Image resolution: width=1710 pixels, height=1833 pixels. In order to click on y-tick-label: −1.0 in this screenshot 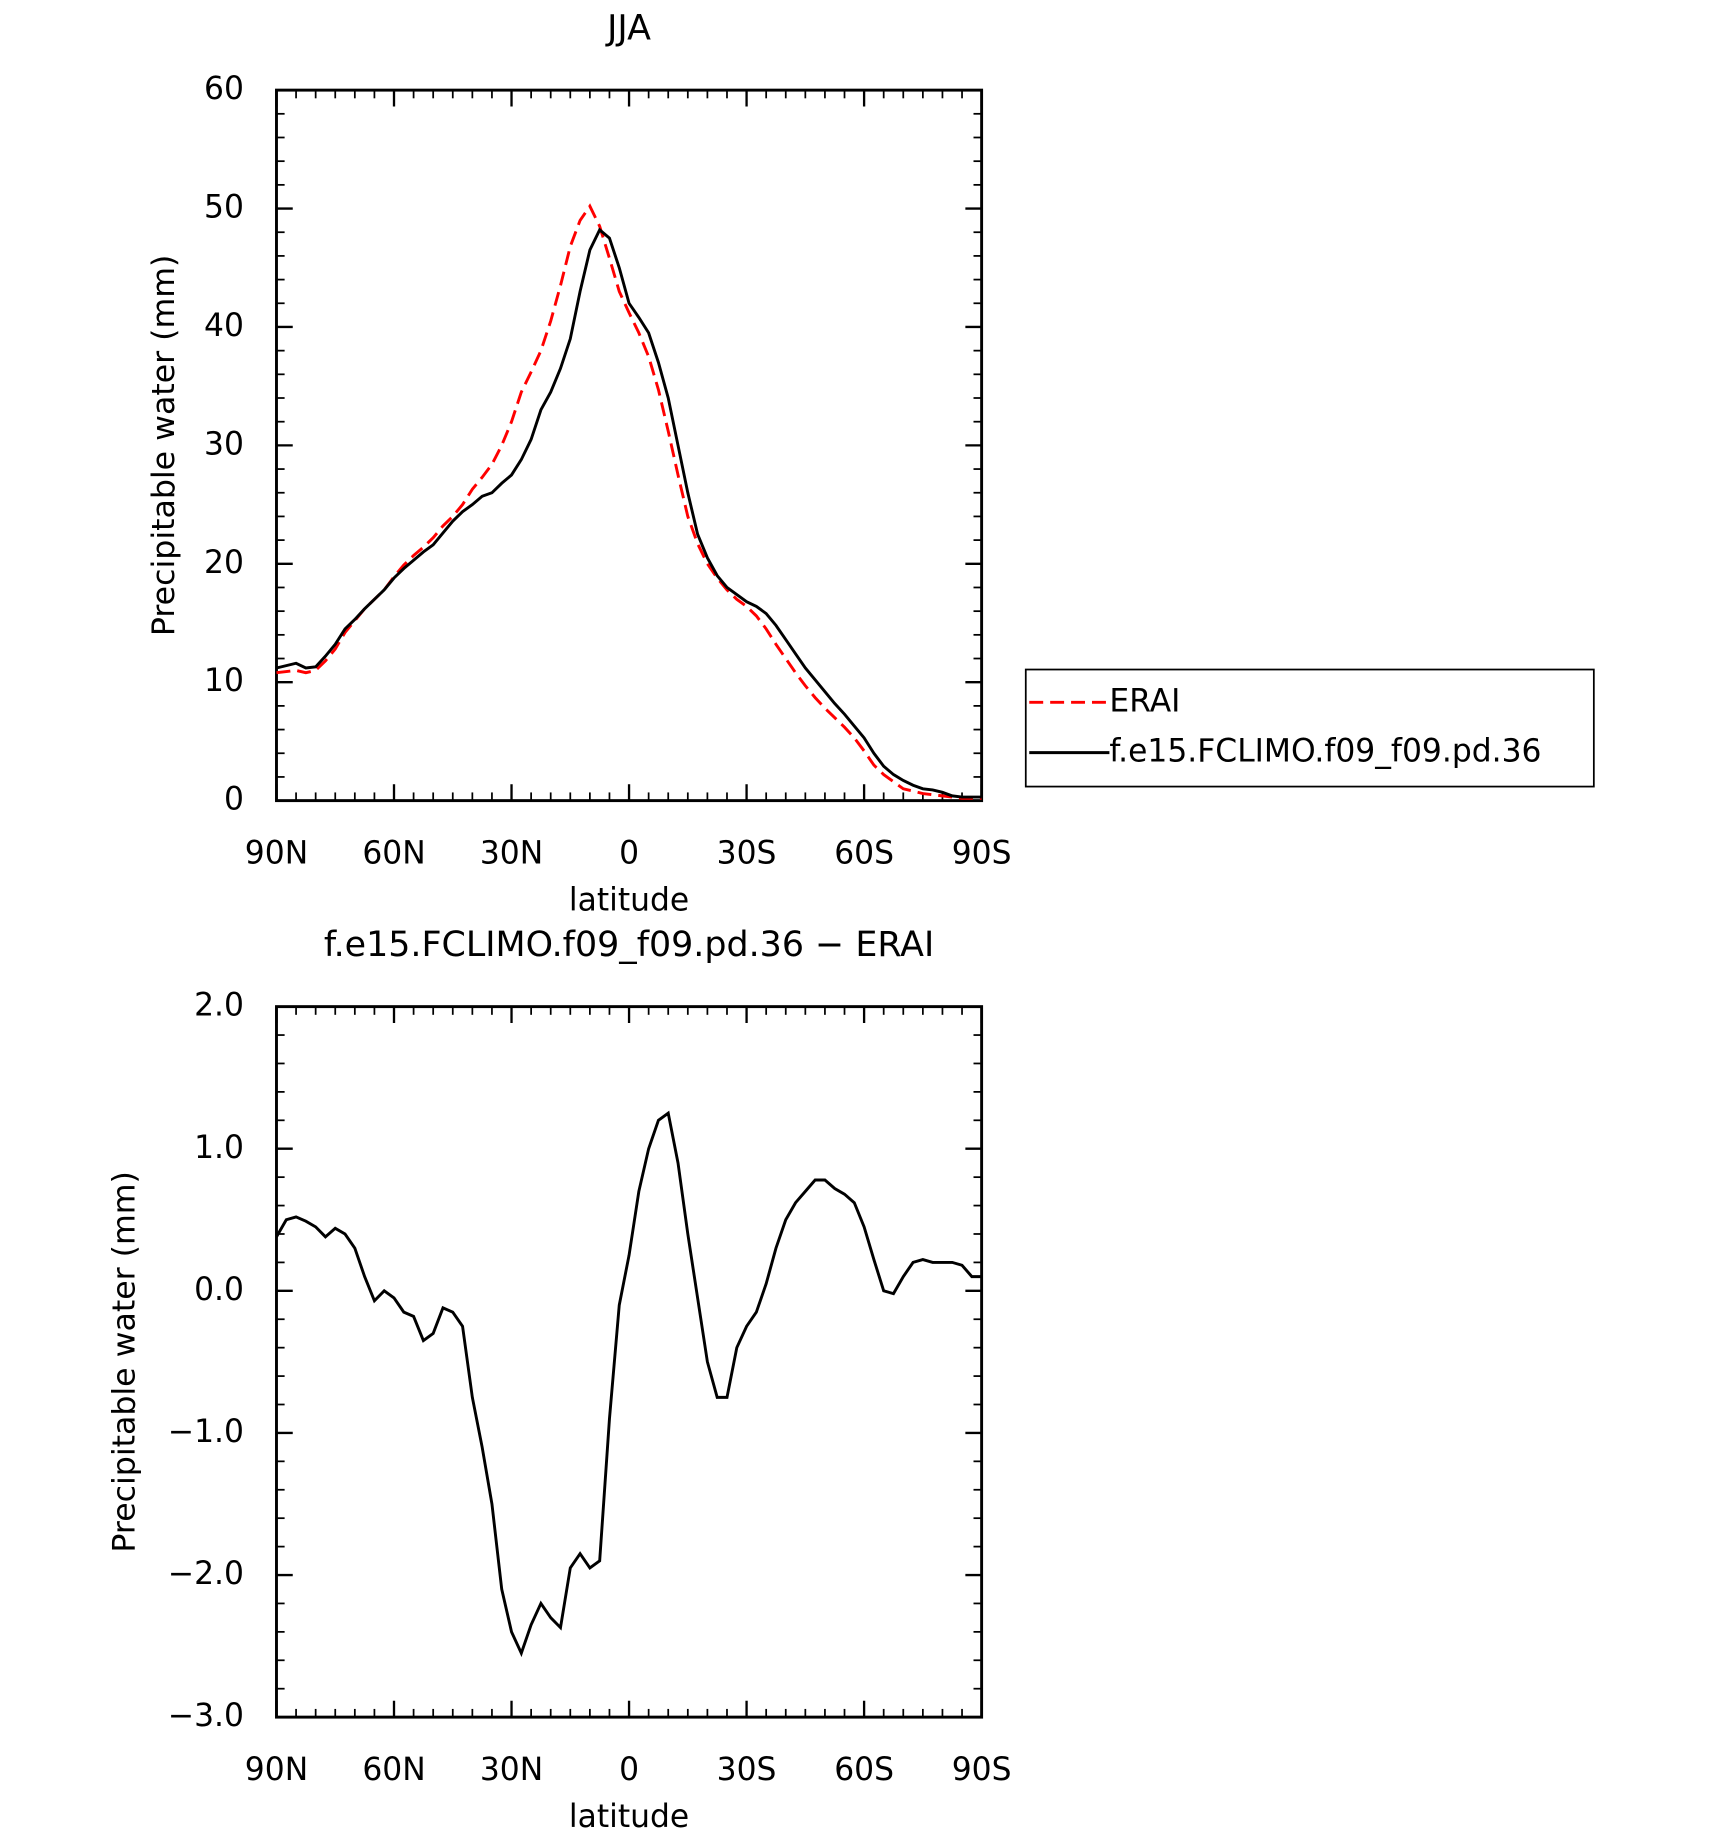, I will do `click(206, 1432)`.